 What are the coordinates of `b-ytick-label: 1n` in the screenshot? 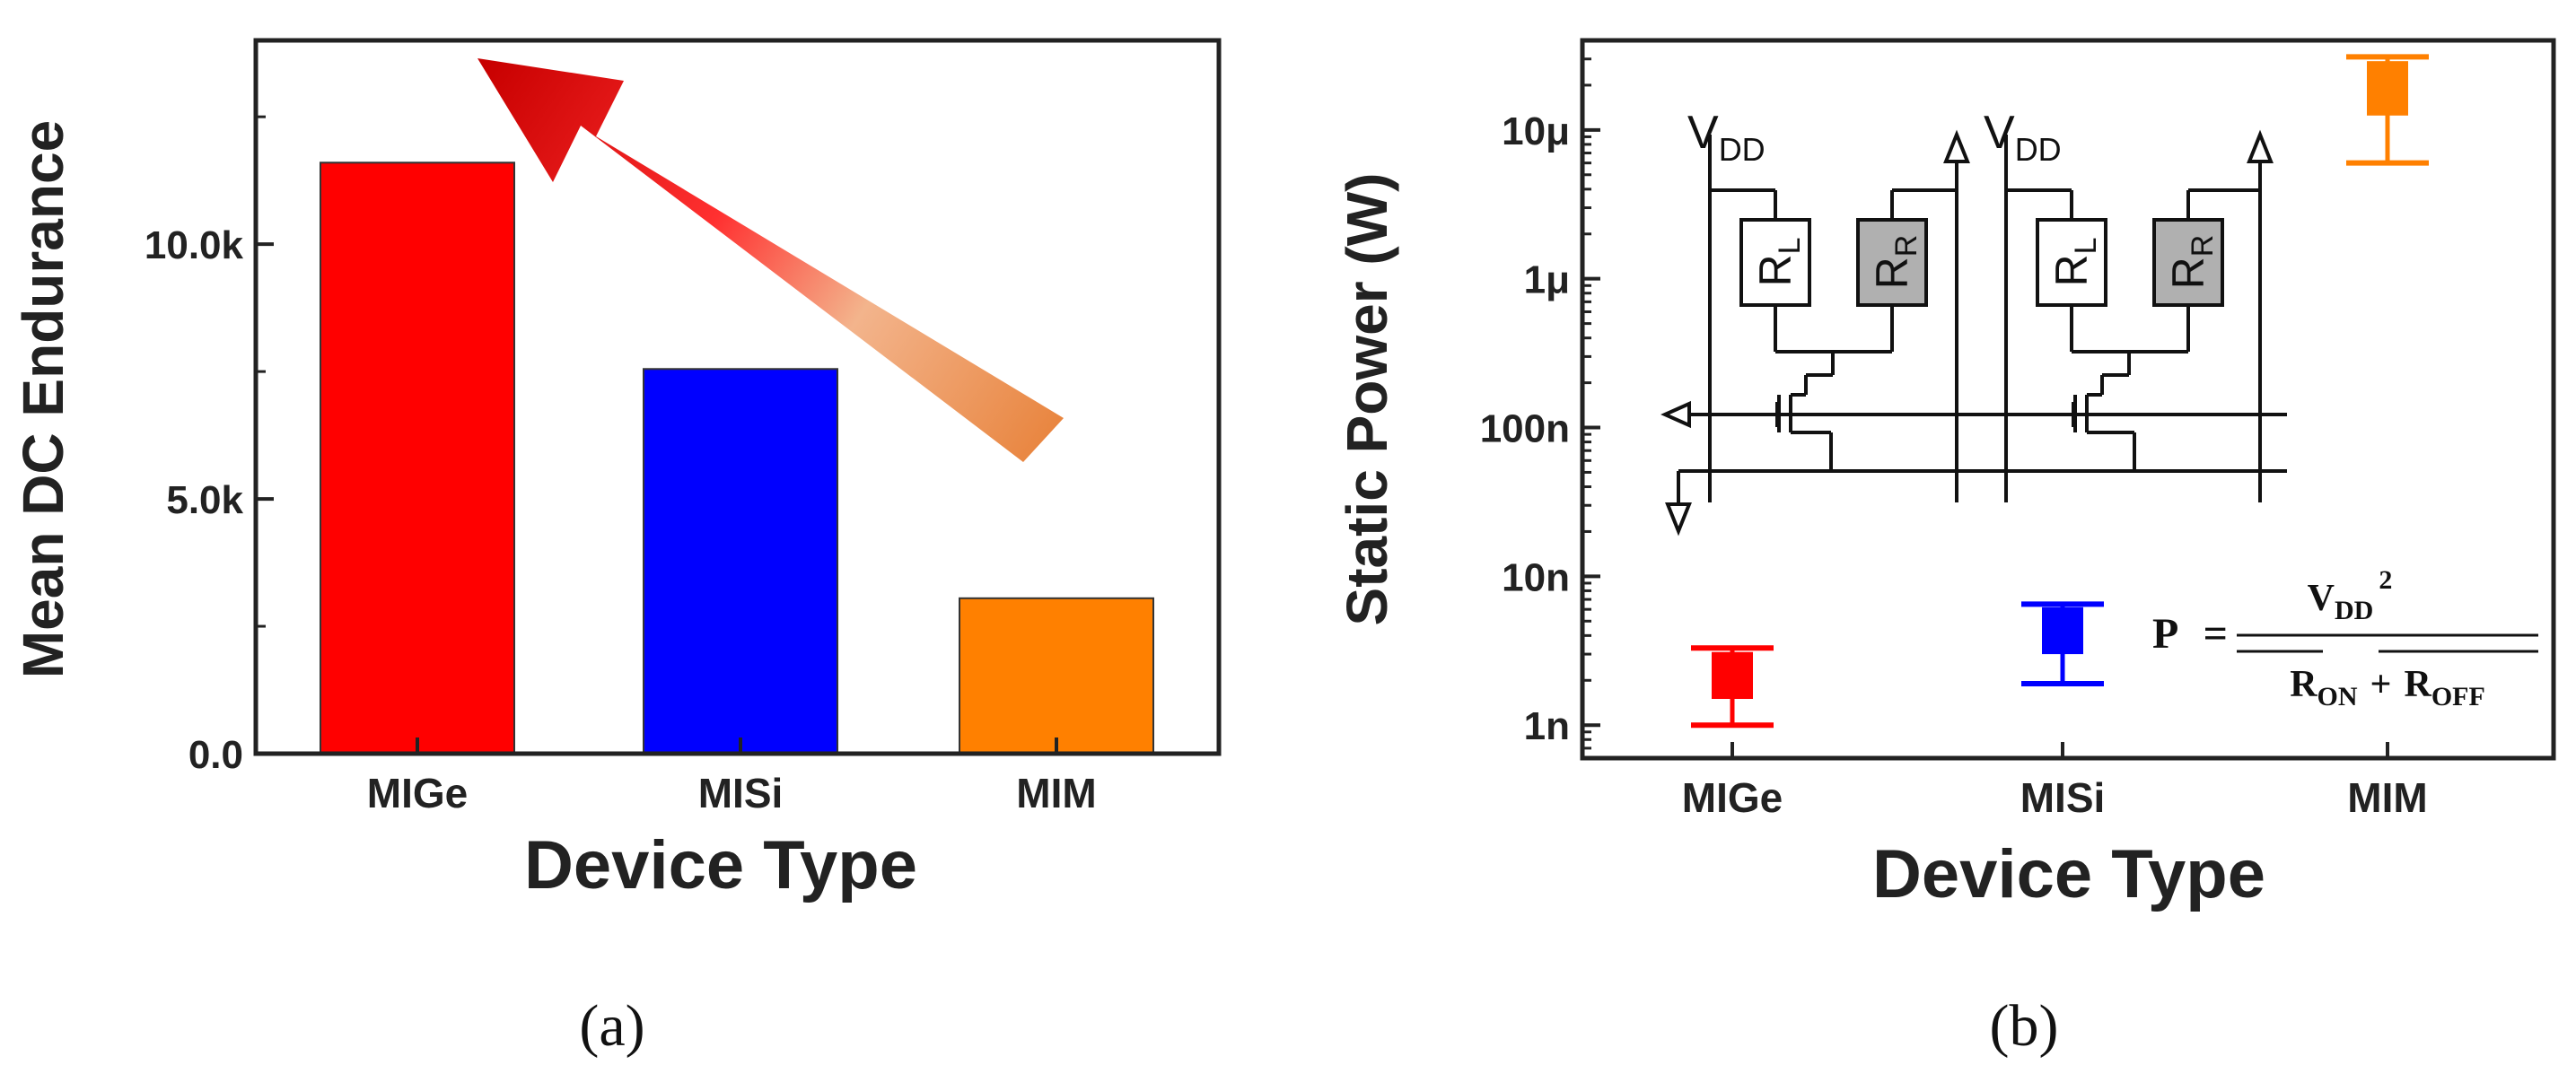 It's located at (1547, 726).